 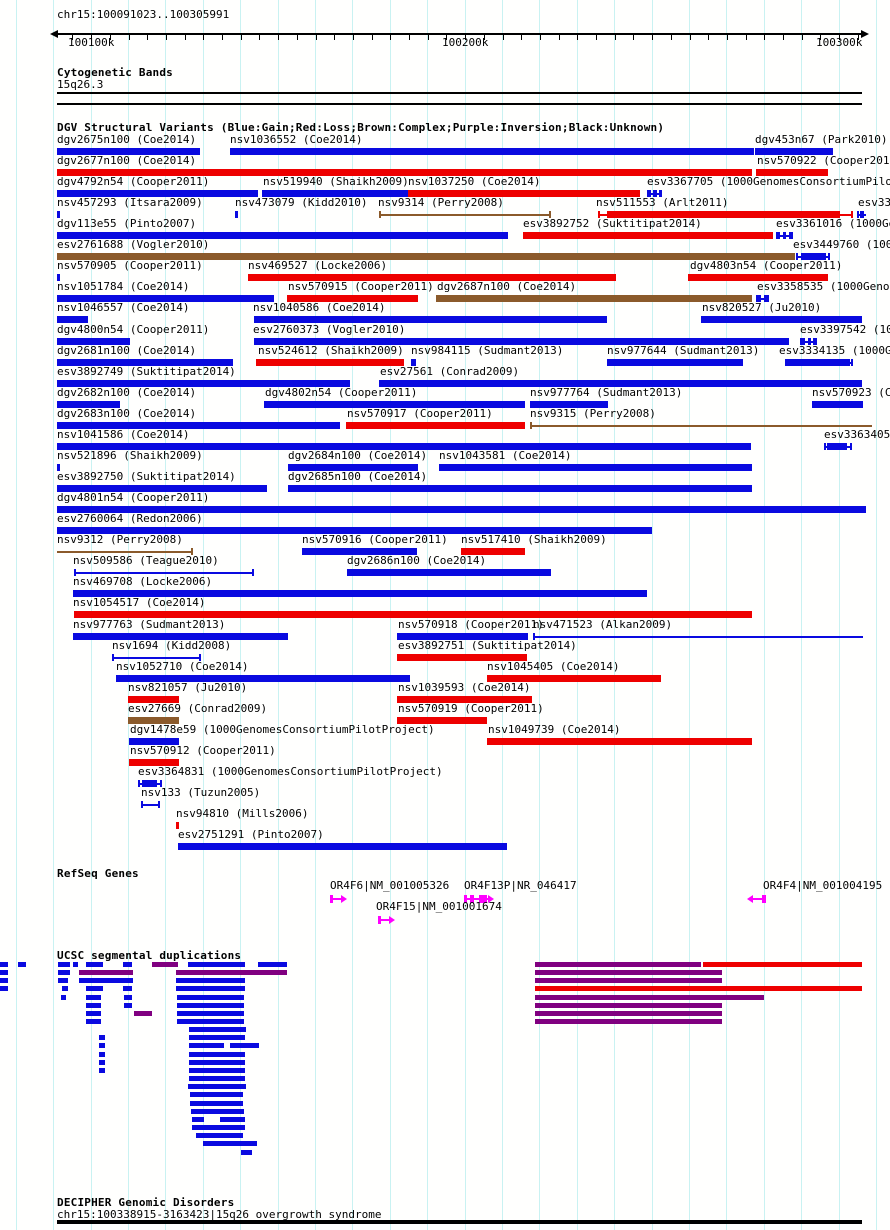 What do you see at coordinates (331, 350) in the screenshot?
I see `variant-label: nsv524612 (Shaikh2009)` at bounding box center [331, 350].